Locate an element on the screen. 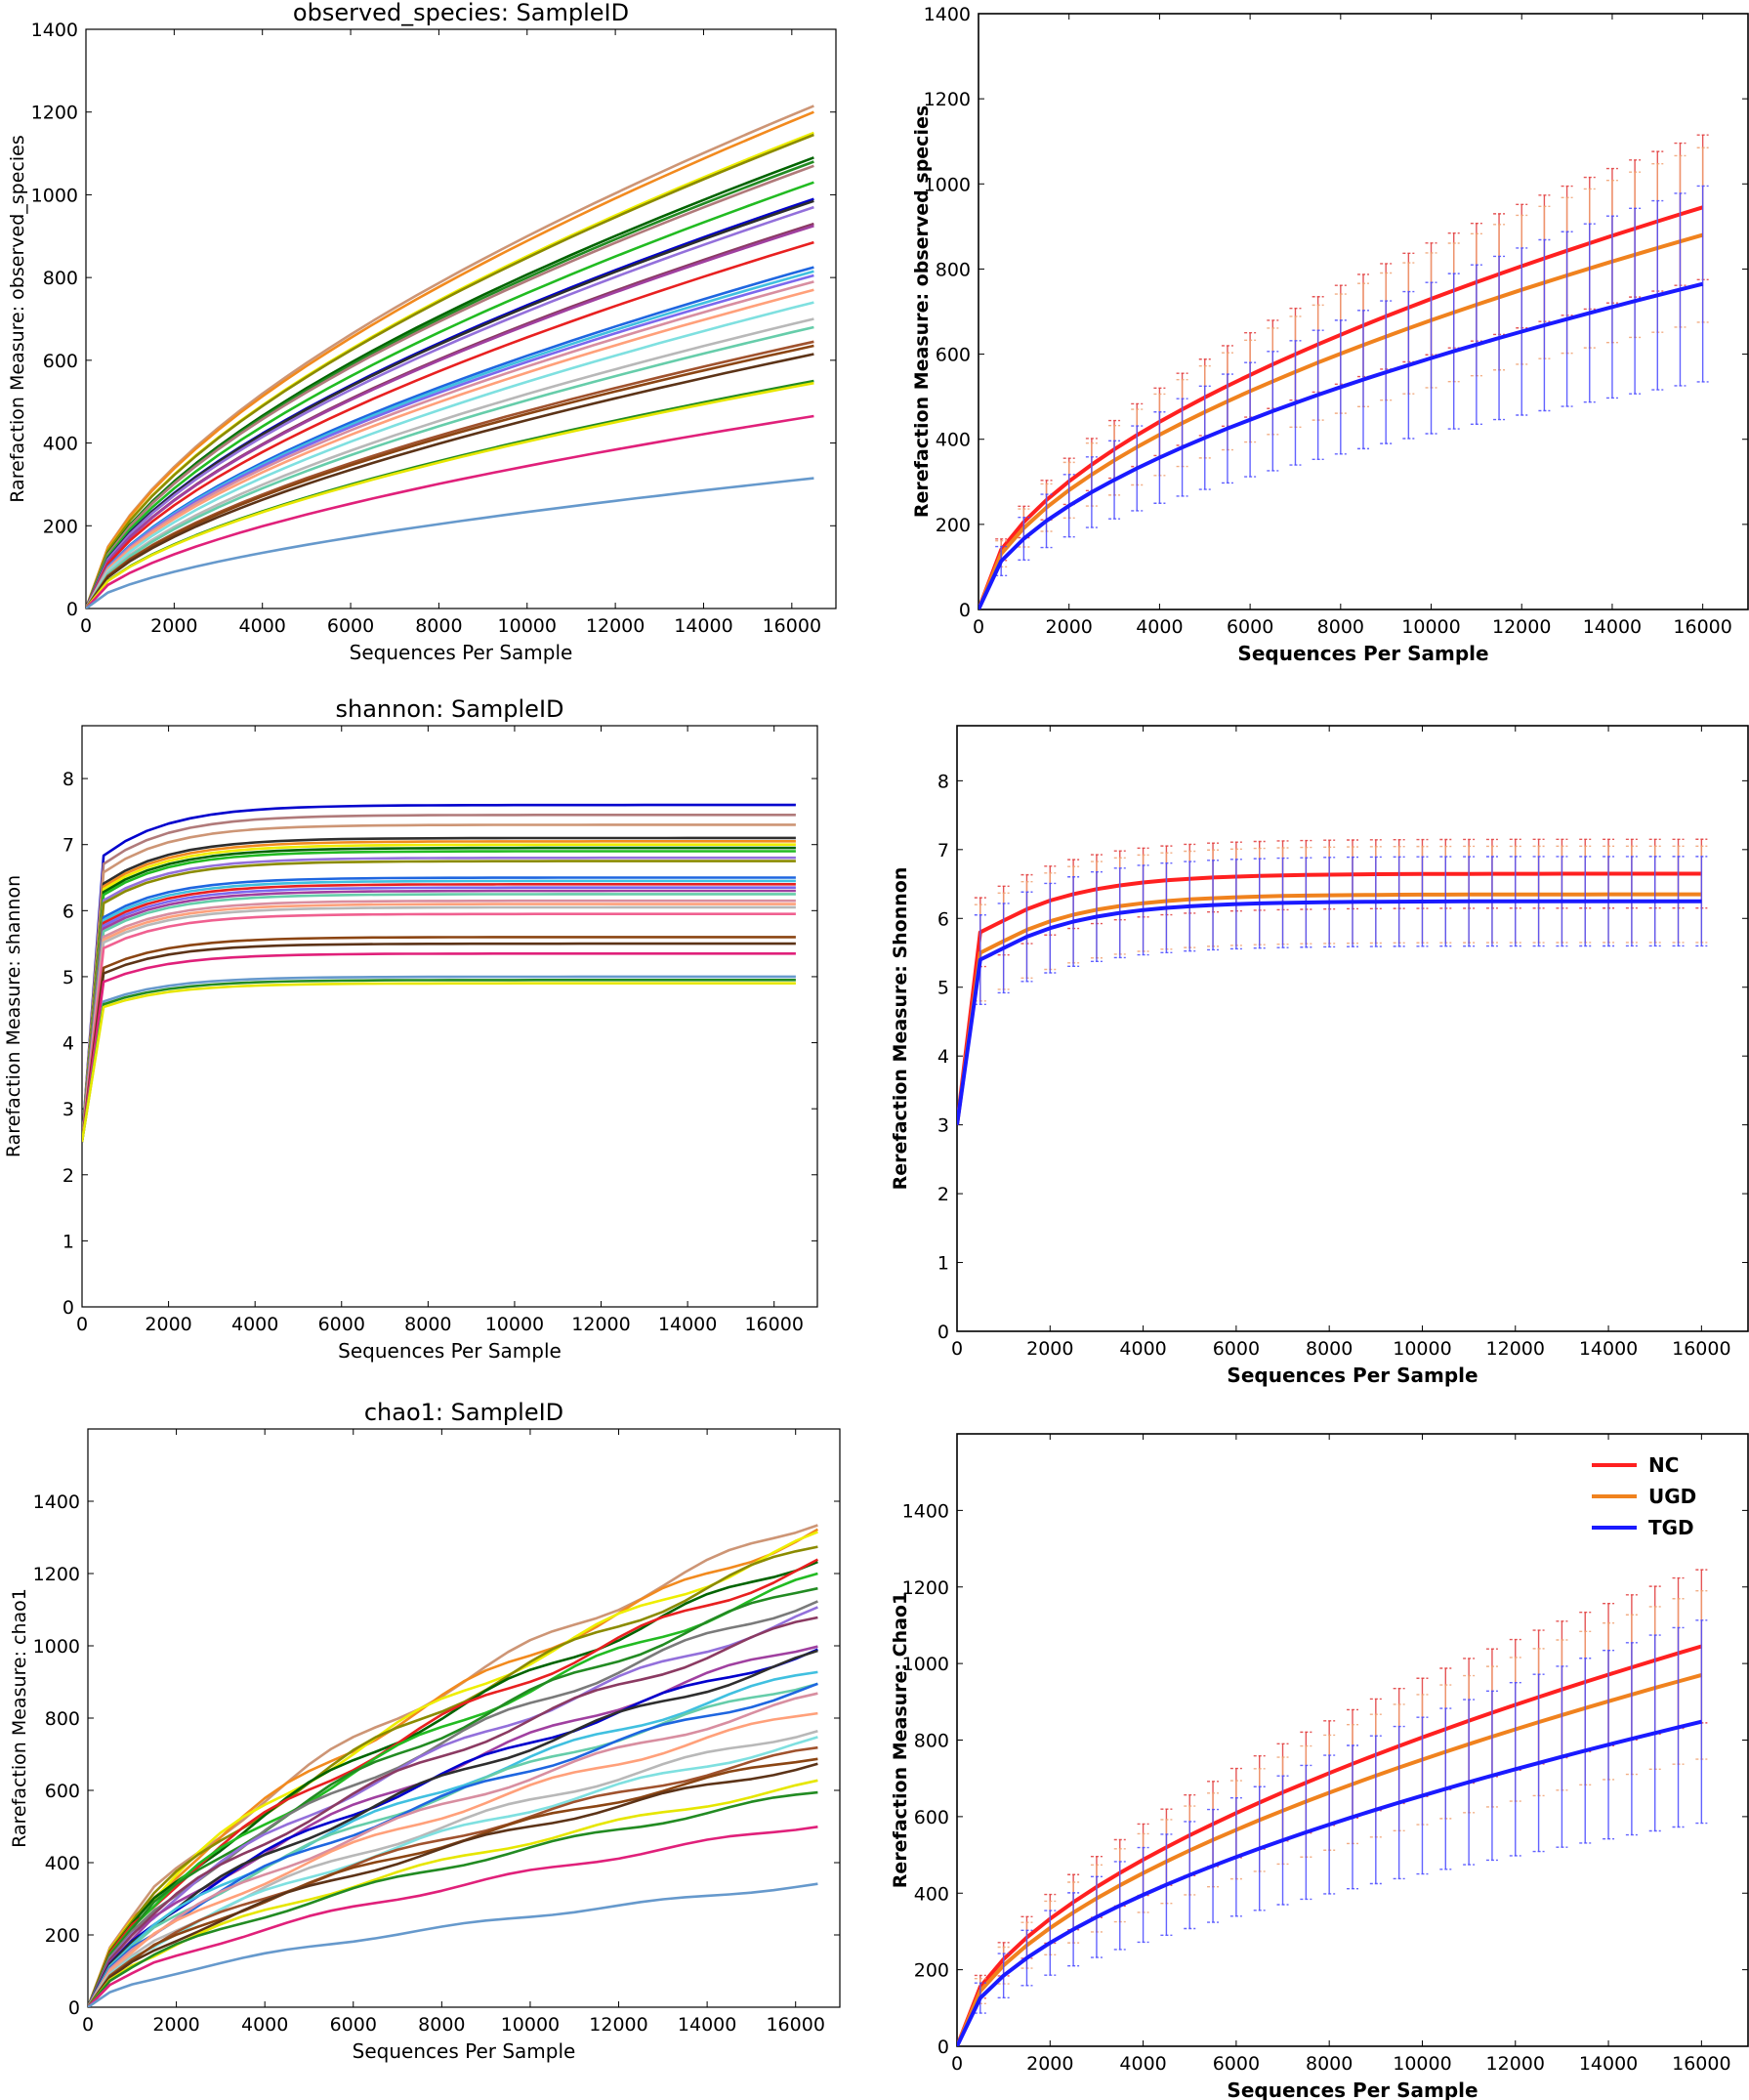  y-tick-label: 8 is located at coordinates (943, 781).